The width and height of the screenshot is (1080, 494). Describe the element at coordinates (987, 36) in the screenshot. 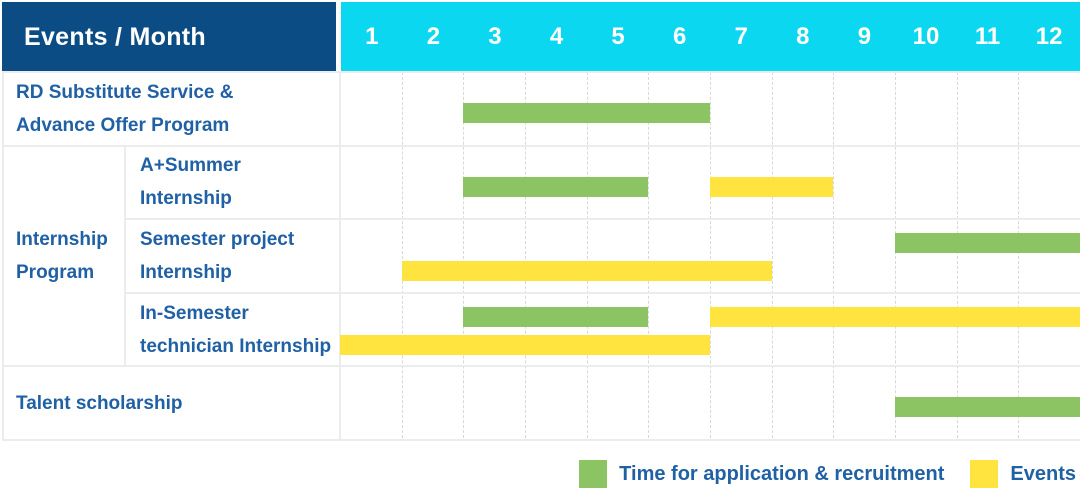

I see `month-label-11: 11` at that location.